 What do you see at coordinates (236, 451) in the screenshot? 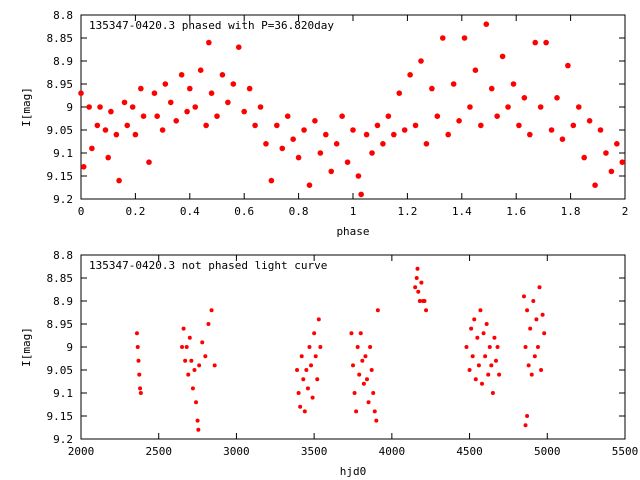
I see `x-tick-label: 3000` at bounding box center [236, 451].